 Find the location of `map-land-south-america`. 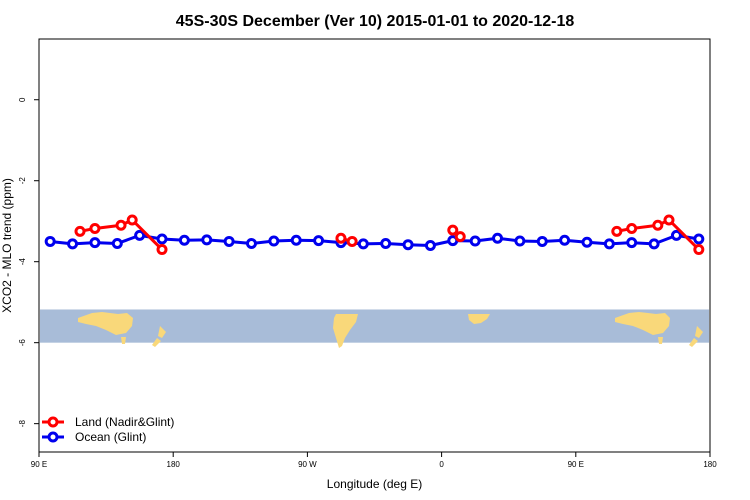

map-land-south-america is located at coordinates (345, 331).